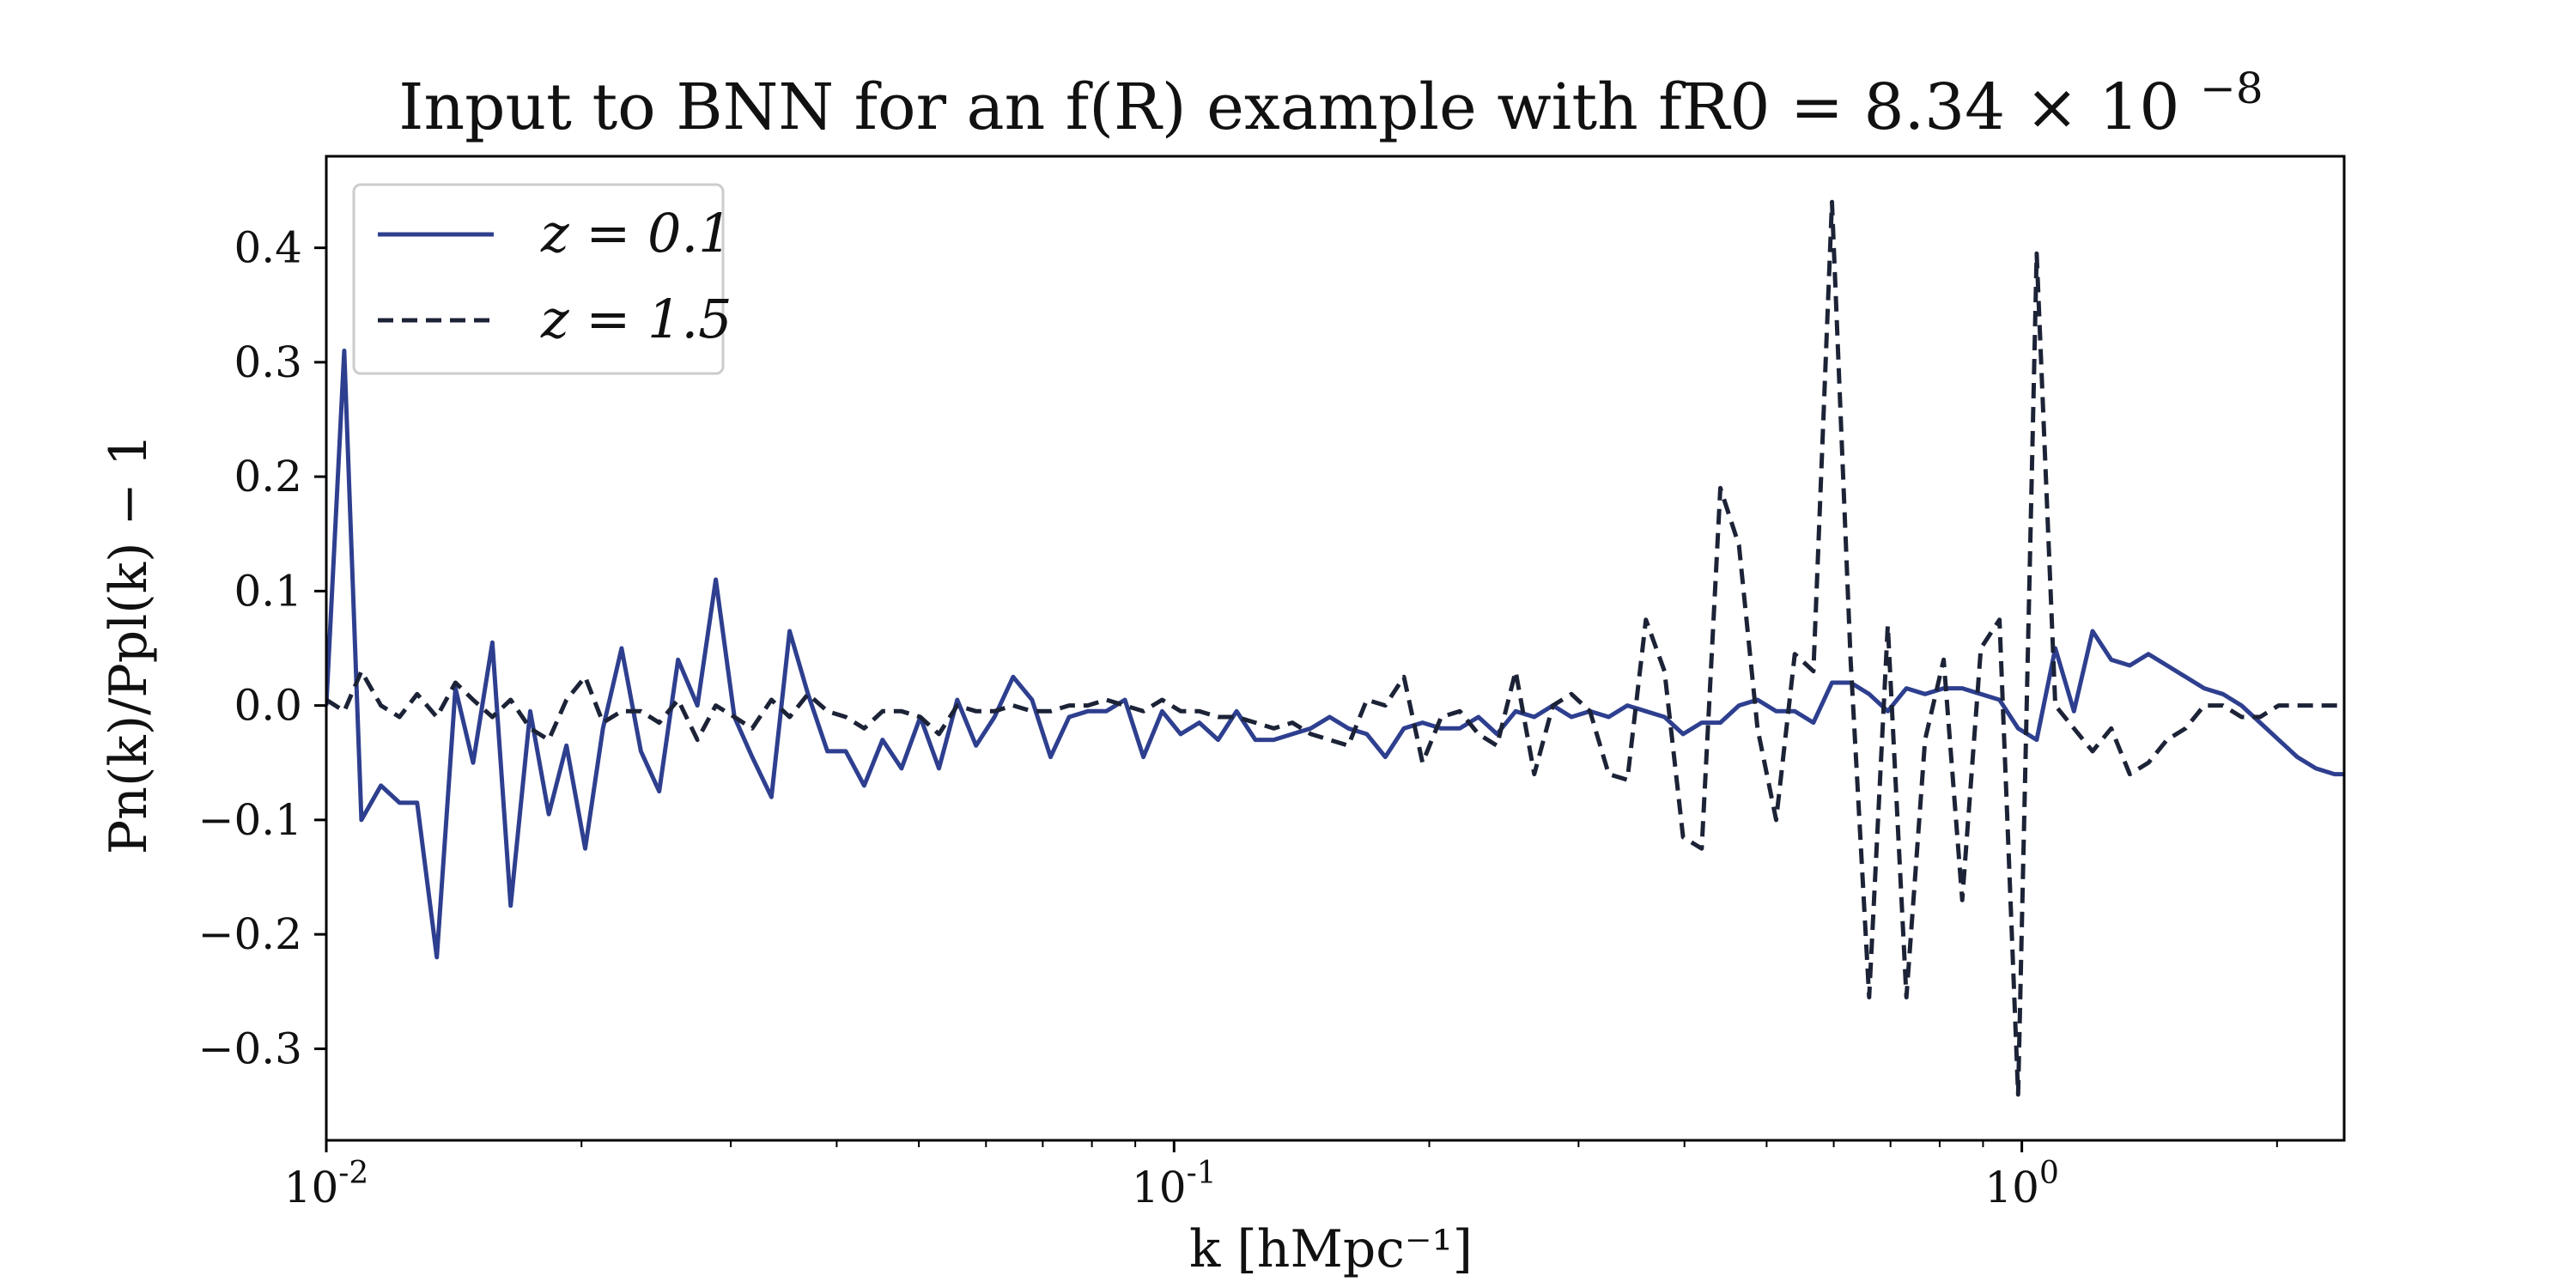 The image size is (2576, 1288). Describe the element at coordinates (2231, 88) in the screenshot. I see `chart-title-exponent: −8` at that location.